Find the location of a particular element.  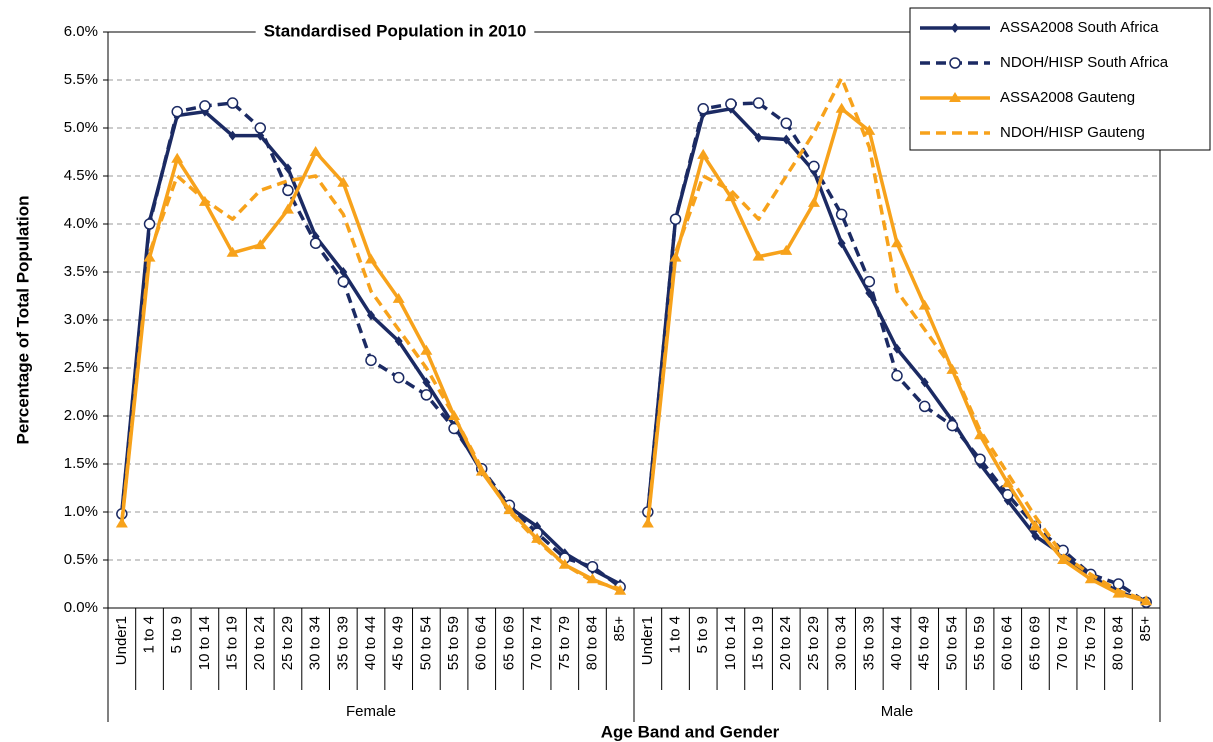

y-tick-label: 0.5% is located at coordinates (81, 559).